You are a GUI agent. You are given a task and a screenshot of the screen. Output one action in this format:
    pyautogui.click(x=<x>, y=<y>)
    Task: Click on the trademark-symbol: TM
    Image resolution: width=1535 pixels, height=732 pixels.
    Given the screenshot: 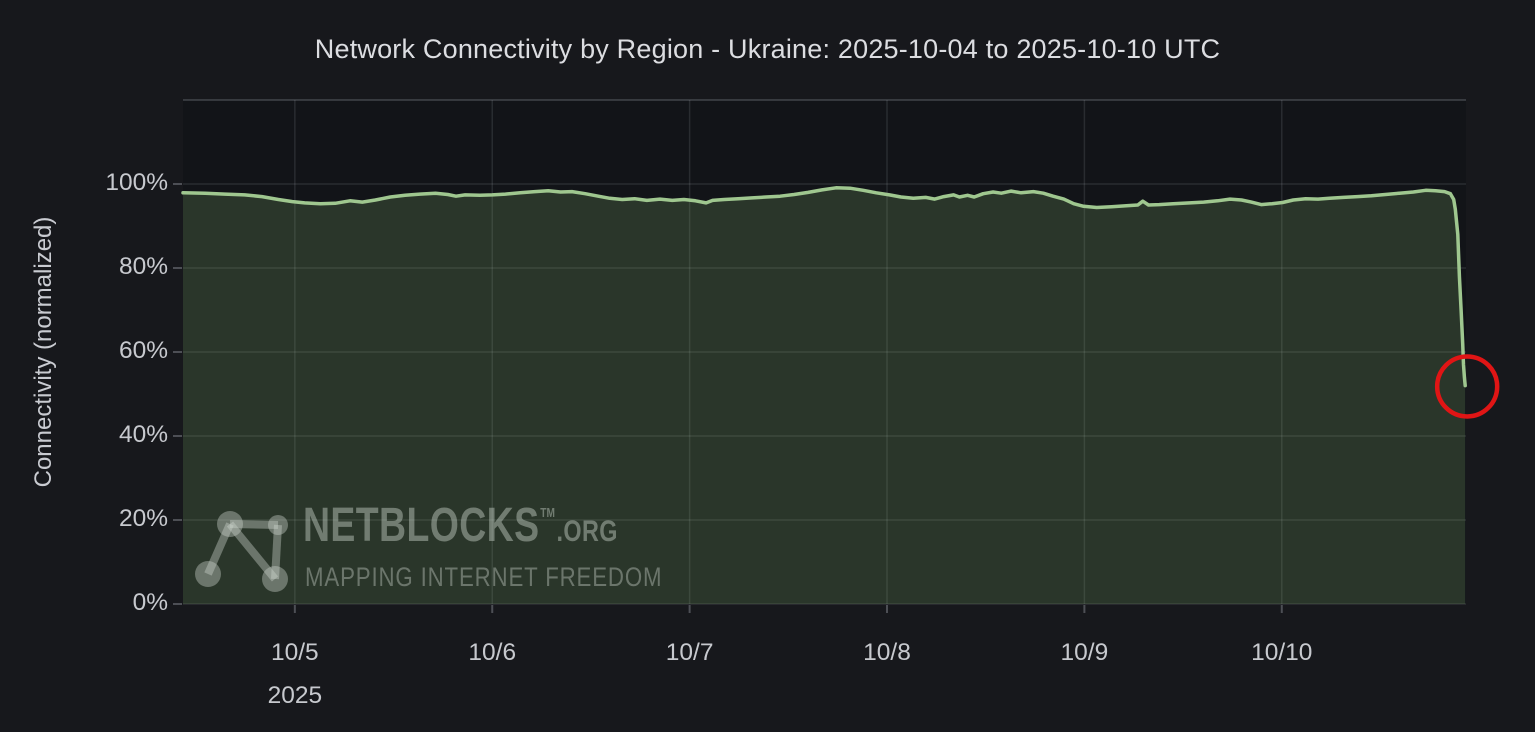 What is the action you would take?
    pyautogui.click(x=547, y=512)
    